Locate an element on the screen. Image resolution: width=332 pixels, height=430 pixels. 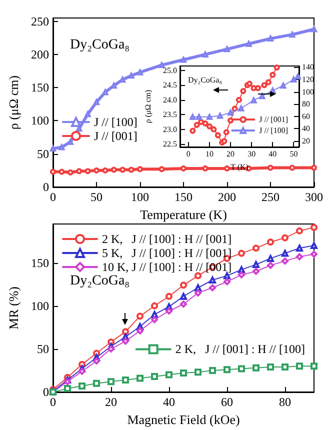
legend-label: 2 K, J // [100] : H // [001] is located at coordinates (167, 239).